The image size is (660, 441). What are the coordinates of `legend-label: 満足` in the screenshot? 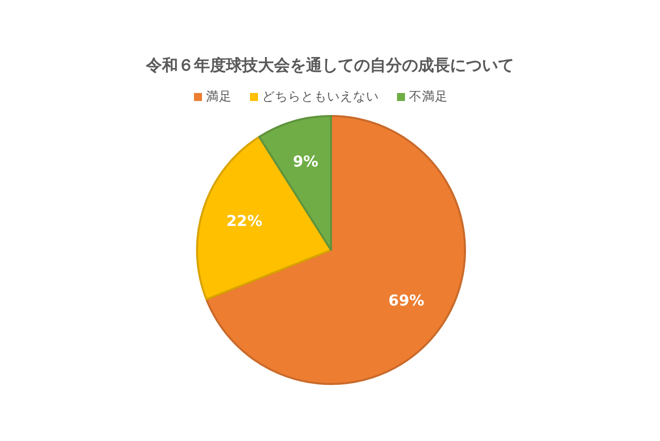 It's located at (219, 96).